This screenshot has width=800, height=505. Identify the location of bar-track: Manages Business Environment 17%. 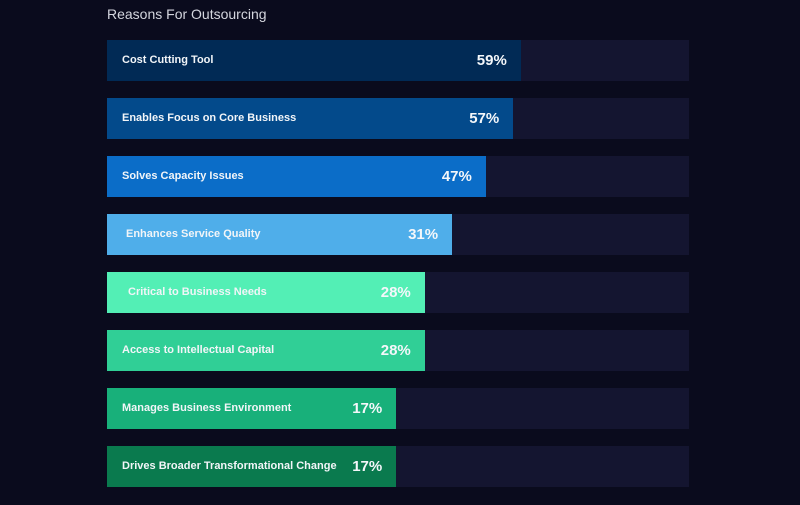
(398, 408).